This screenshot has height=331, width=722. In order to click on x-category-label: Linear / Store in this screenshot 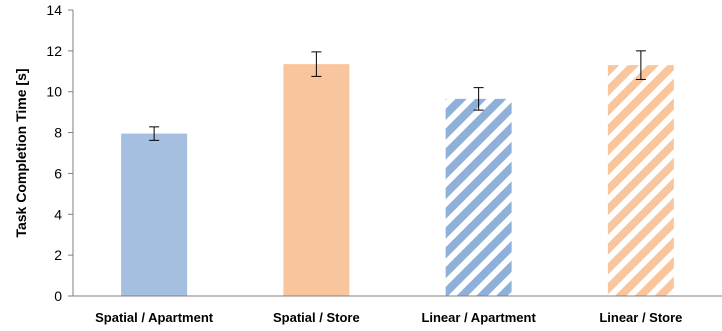, I will do `click(640, 317)`.